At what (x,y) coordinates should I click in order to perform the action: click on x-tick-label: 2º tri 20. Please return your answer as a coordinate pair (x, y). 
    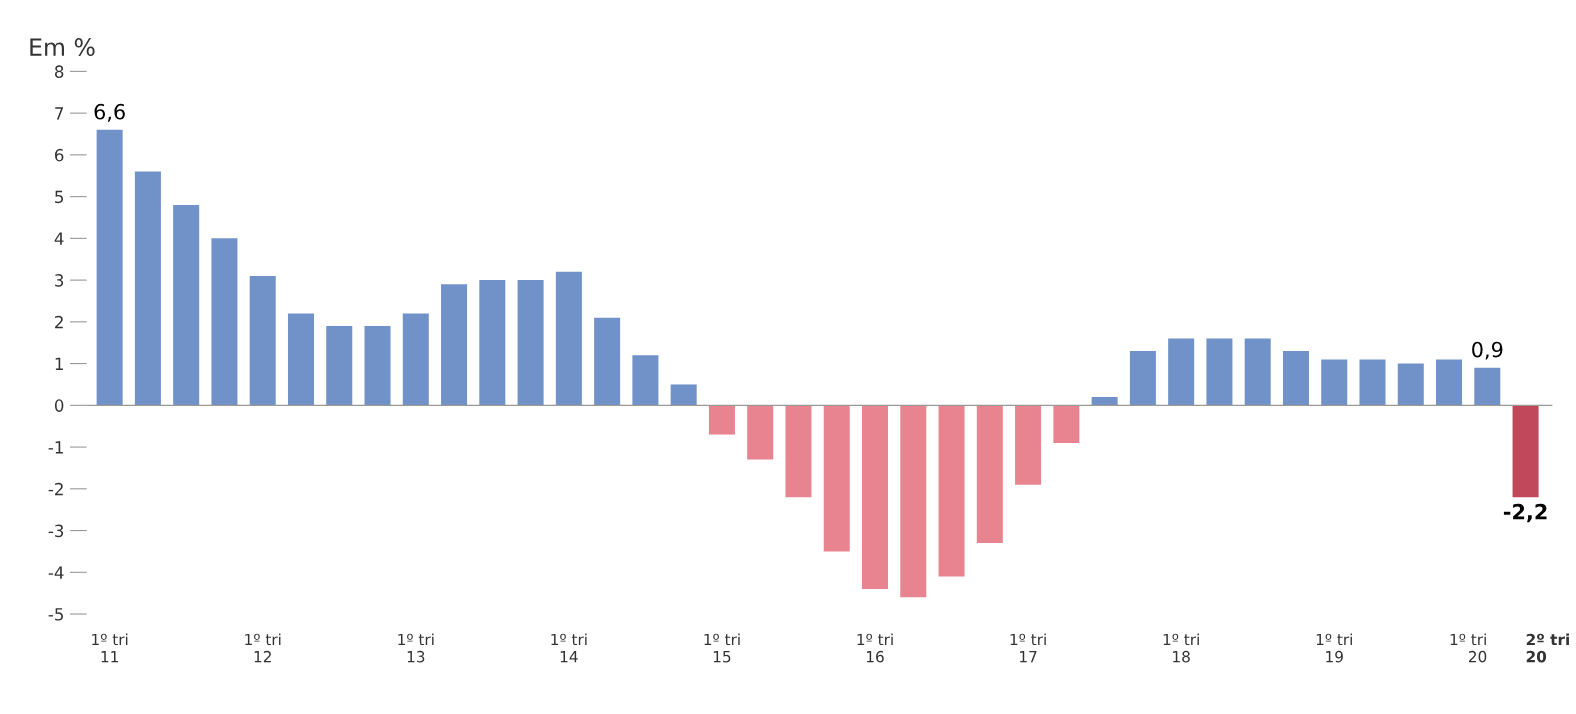
    Looking at the image, I should click on (1547, 648).